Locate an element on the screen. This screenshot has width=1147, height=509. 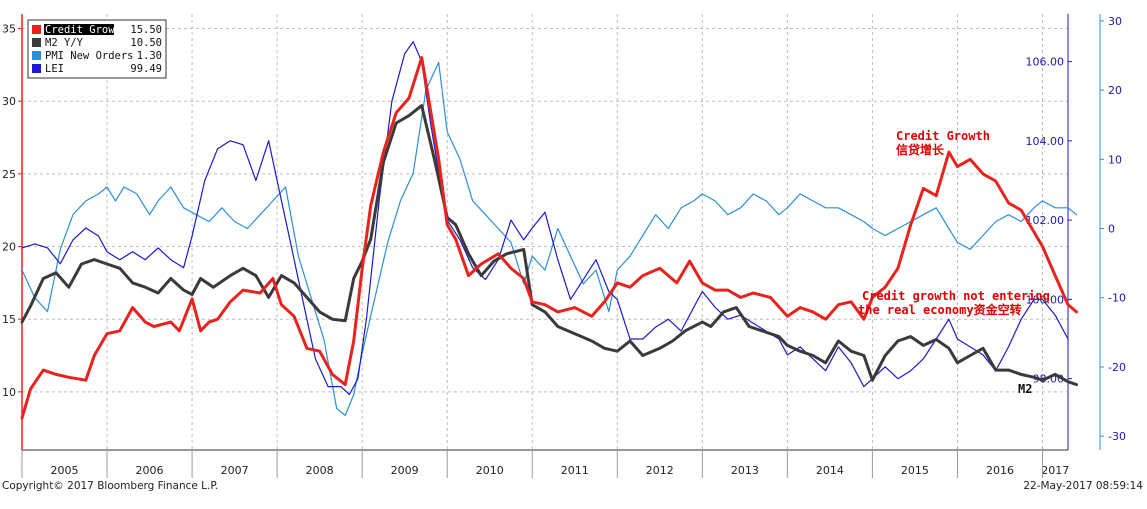
x-tick-label: 2008 is located at coordinates (320, 470).